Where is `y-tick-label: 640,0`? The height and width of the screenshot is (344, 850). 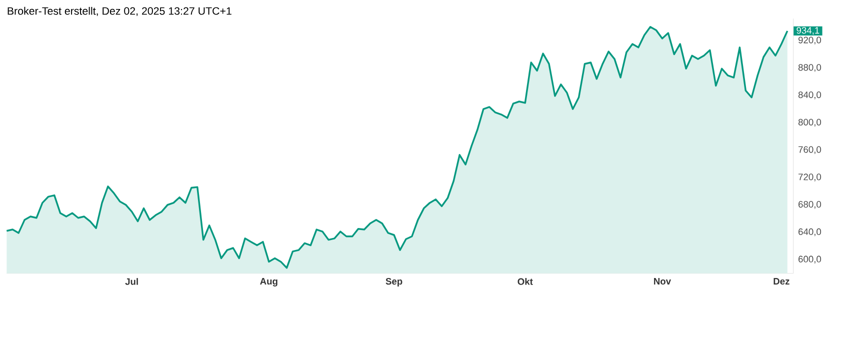
y-tick-label: 640,0 is located at coordinates (810, 232).